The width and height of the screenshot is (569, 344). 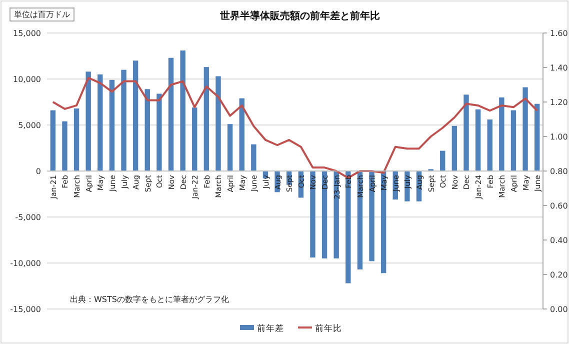 I want to click on y2-tick-label: 0.80, so click(x=559, y=171).